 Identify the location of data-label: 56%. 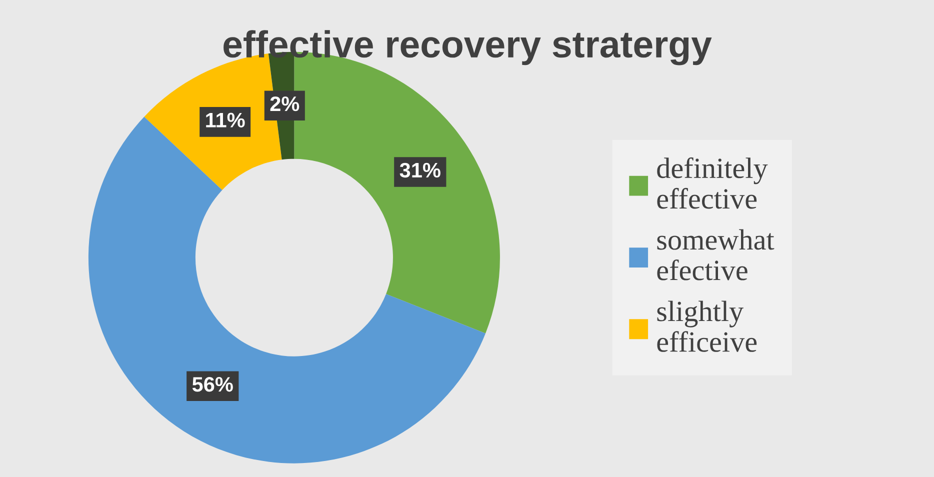
(212, 384).